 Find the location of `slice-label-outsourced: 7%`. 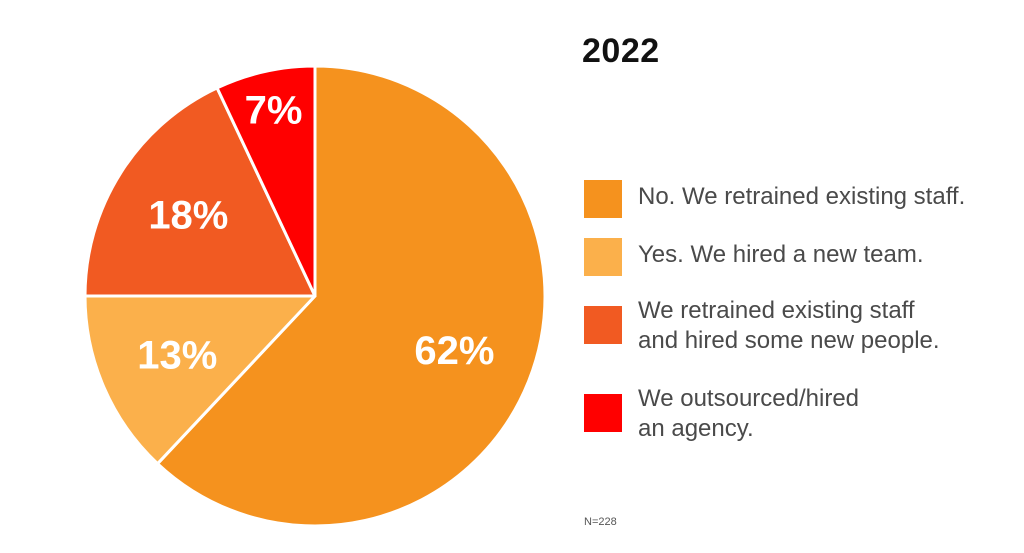

slice-label-outsourced: 7% is located at coordinates (274, 111).